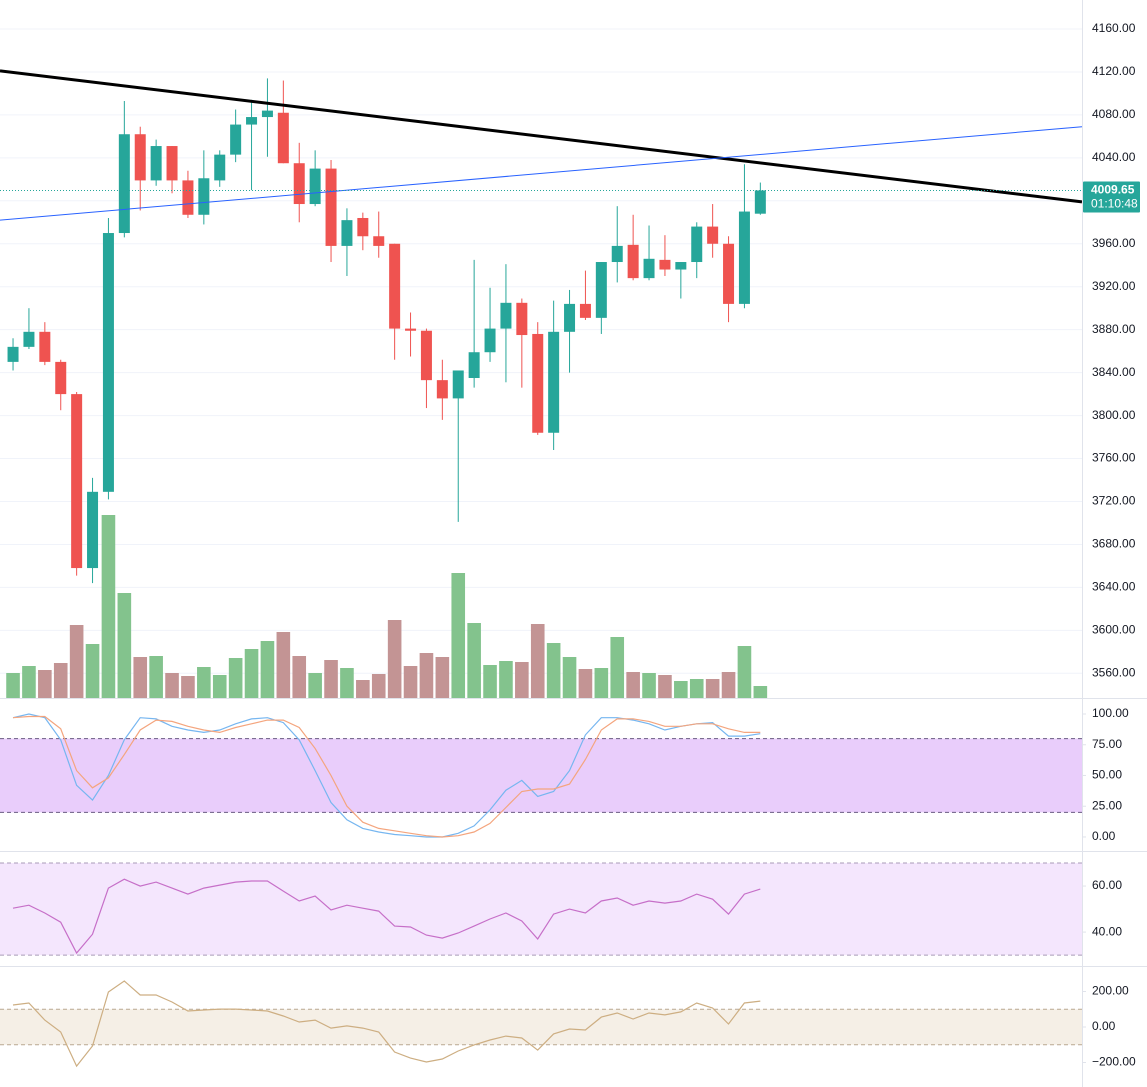 This screenshot has height=1087, width=1147. I want to click on y-tick-label: 4120.00, so click(1114, 71).